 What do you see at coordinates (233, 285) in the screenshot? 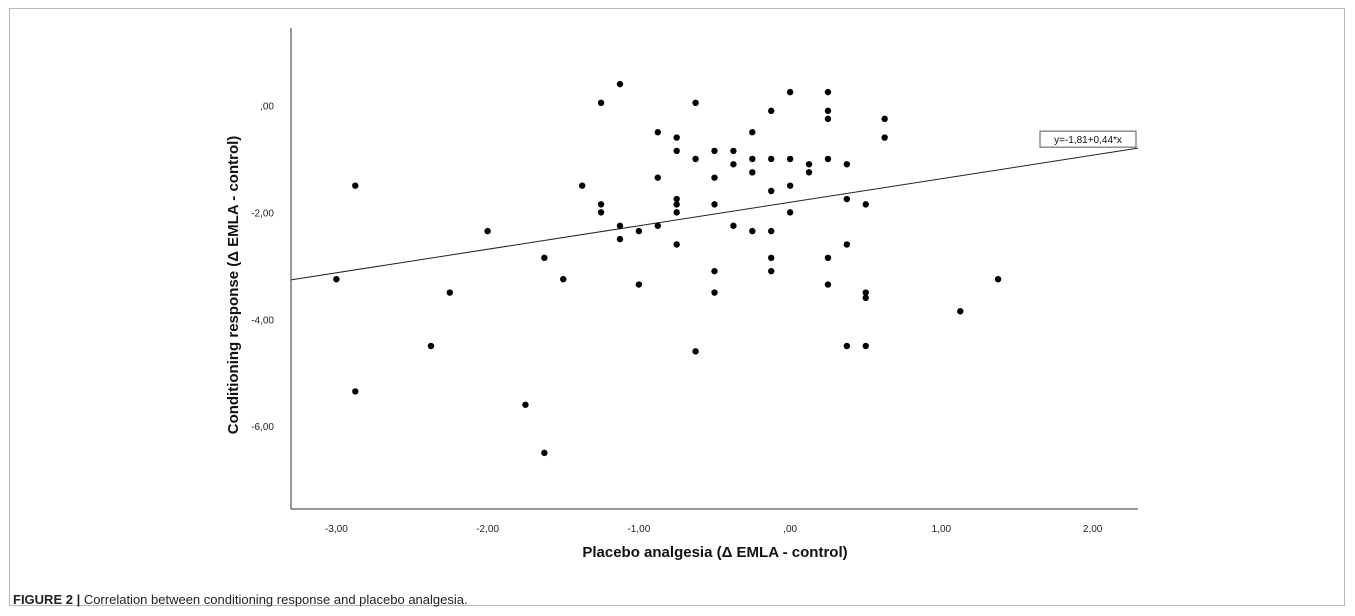
I see `y-axis-title: Conditioning response (Δ EMLA - control)` at bounding box center [233, 285].